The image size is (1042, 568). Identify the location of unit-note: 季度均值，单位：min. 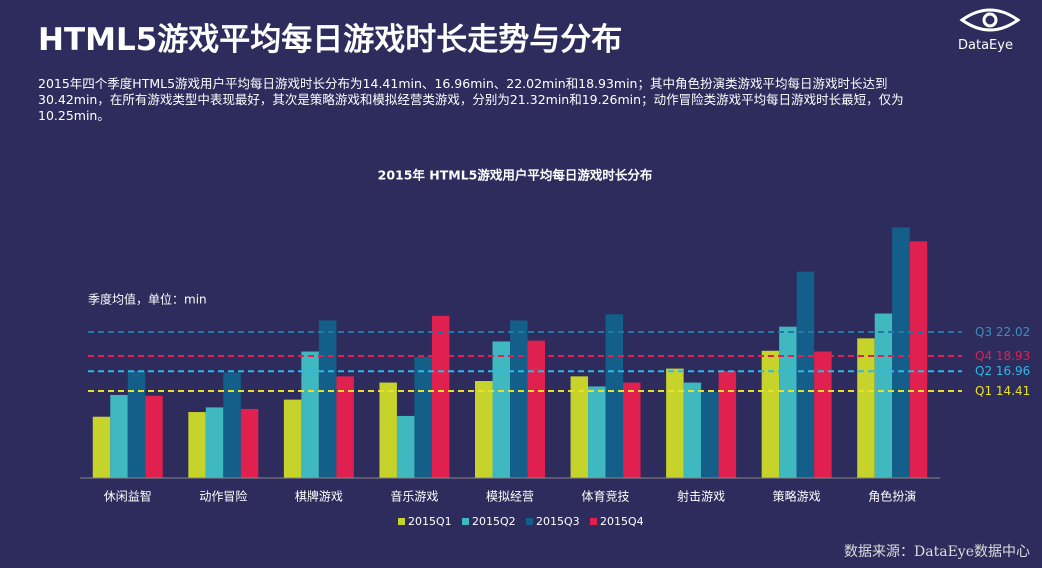
(147, 299).